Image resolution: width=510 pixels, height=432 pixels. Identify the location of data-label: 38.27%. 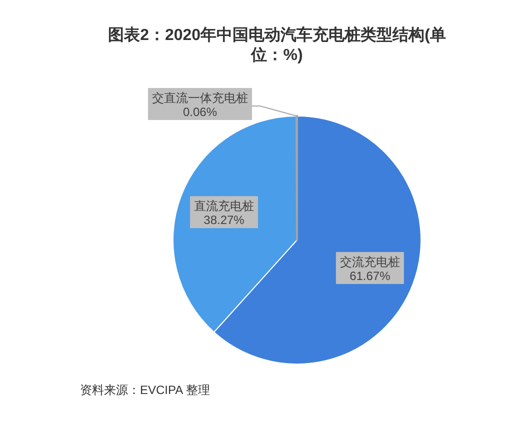
(224, 220).